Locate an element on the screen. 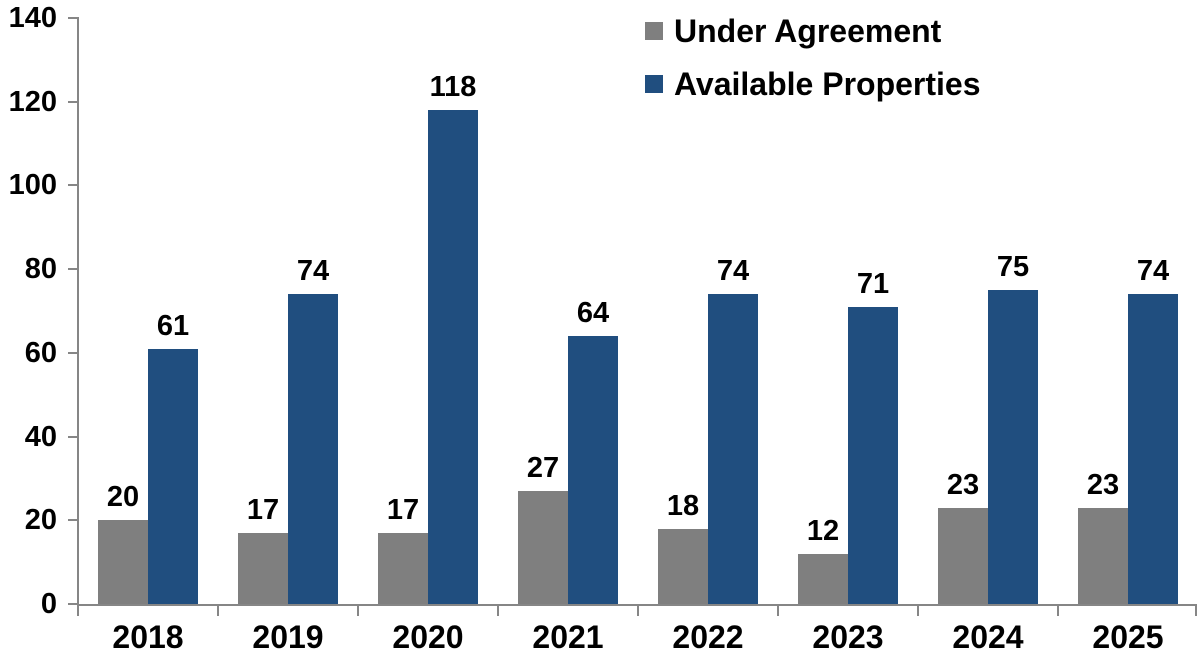  legend-label: Available Properties is located at coordinates (827, 83).